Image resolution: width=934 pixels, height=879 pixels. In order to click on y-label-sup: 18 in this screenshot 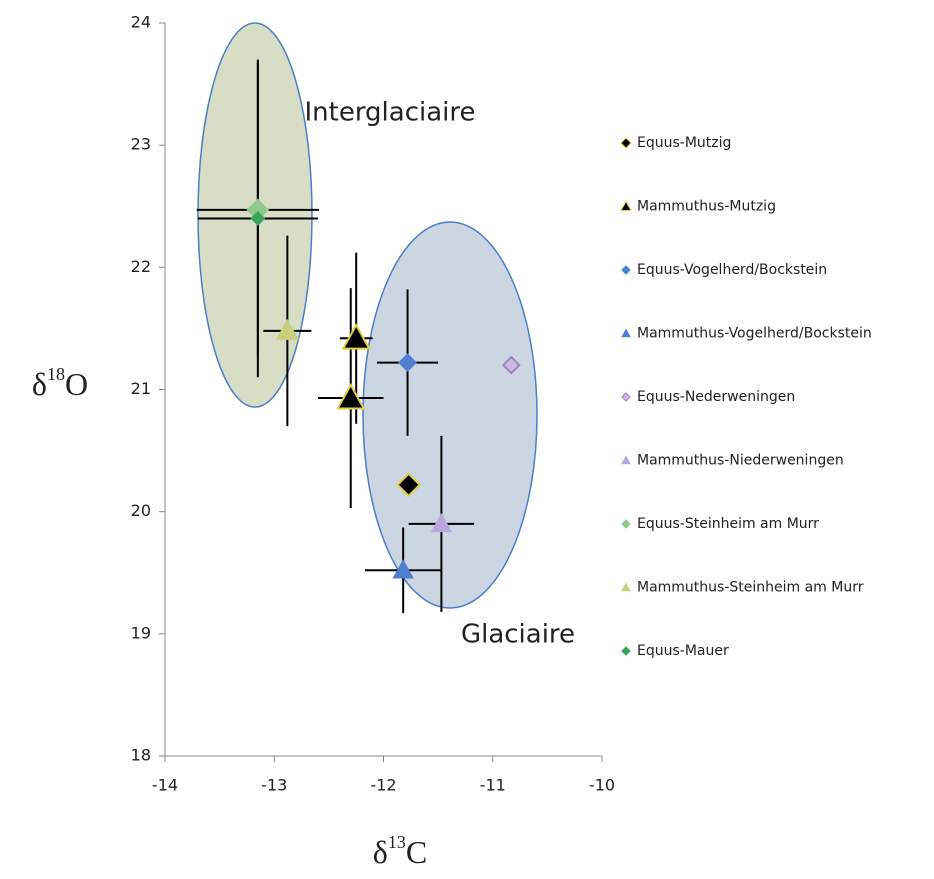, I will do `click(56, 374)`.